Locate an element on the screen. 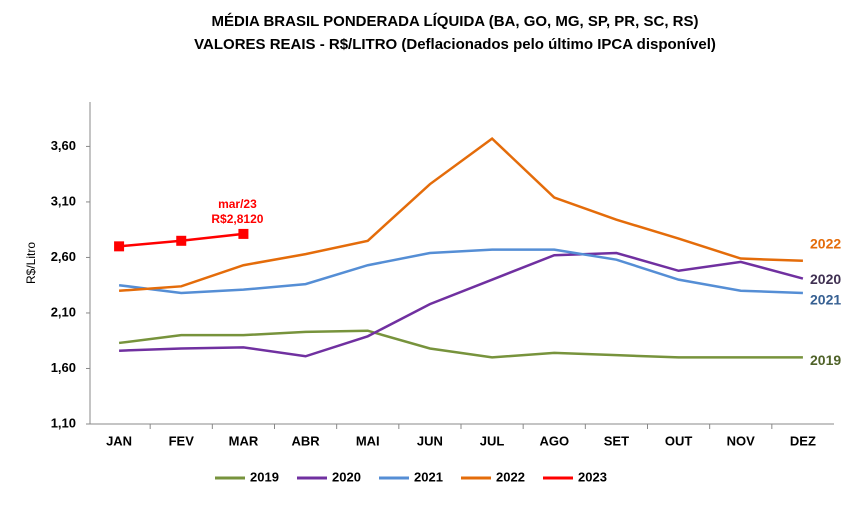 The width and height of the screenshot is (867, 505). x-tick-label: MAR is located at coordinates (244, 440).